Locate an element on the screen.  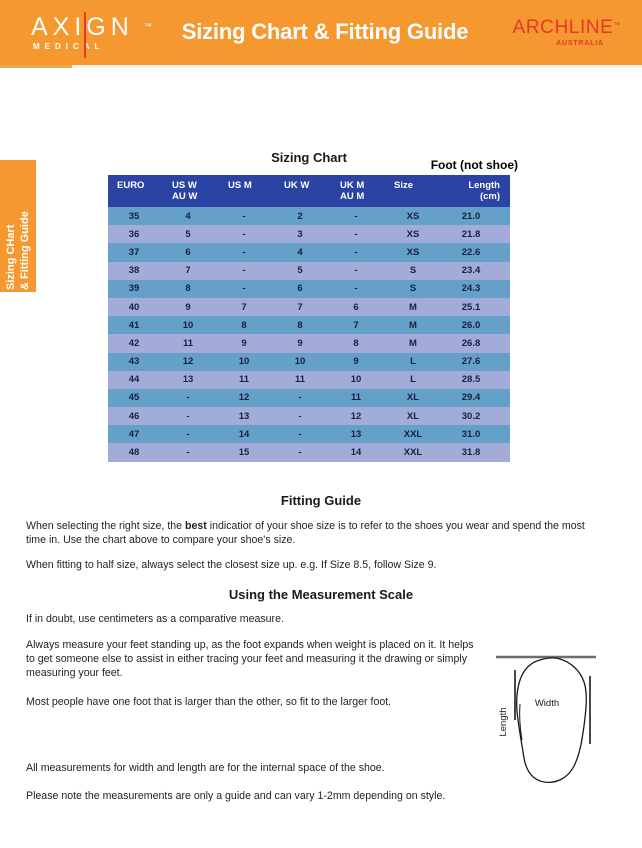
table-cell: 29.4 is located at coordinates (476, 398).